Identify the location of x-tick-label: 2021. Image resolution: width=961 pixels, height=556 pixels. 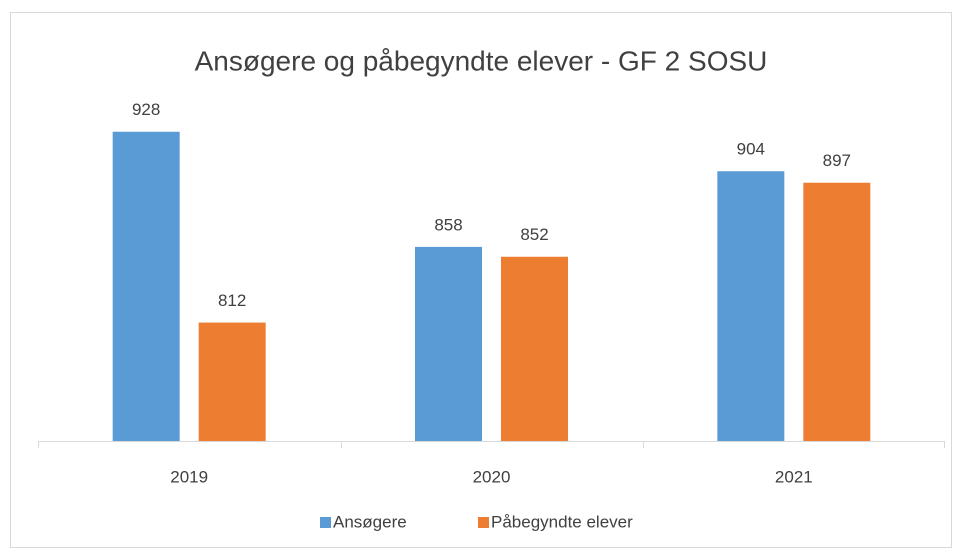
(794, 476).